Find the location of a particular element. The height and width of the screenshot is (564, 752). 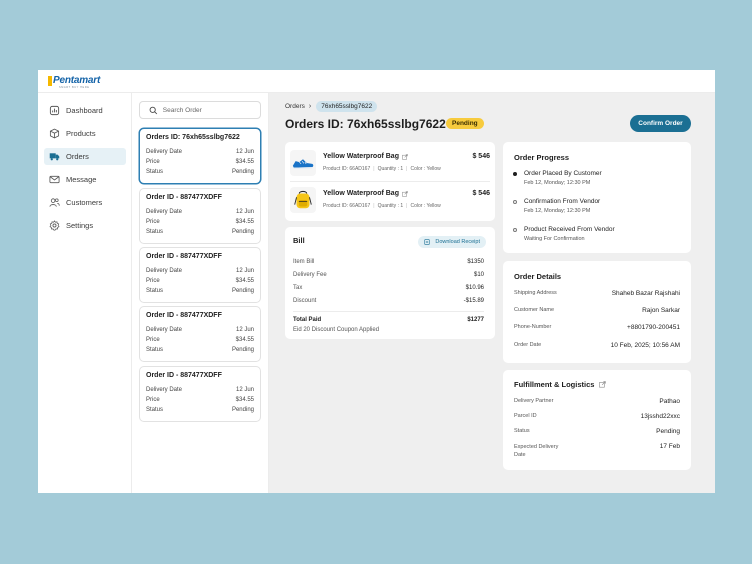

confirm-order-button: Confirm Order is located at coordinates (660, 123).